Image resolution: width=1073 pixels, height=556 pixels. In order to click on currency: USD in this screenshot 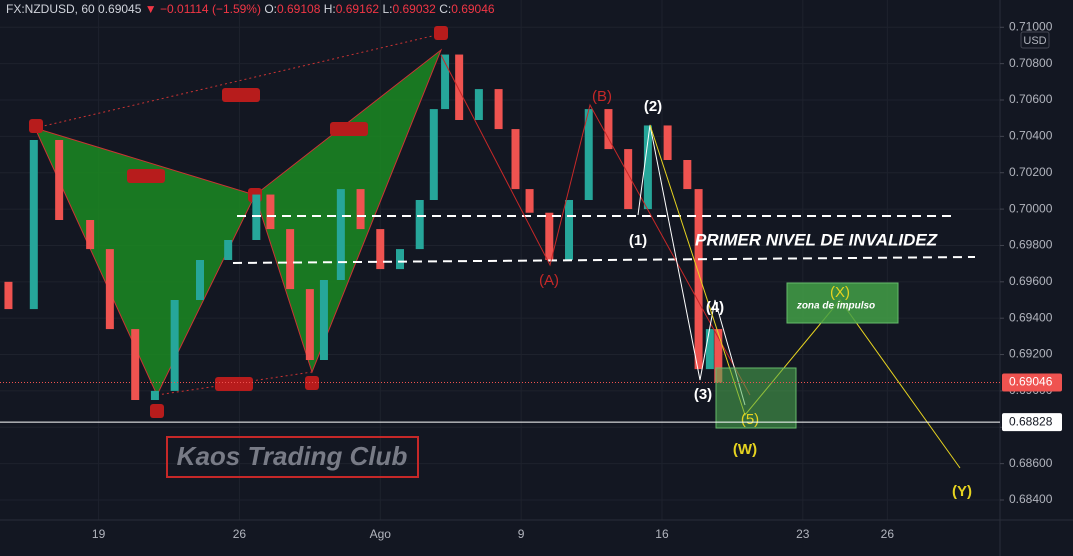, I will do `click(1034, 41)`.